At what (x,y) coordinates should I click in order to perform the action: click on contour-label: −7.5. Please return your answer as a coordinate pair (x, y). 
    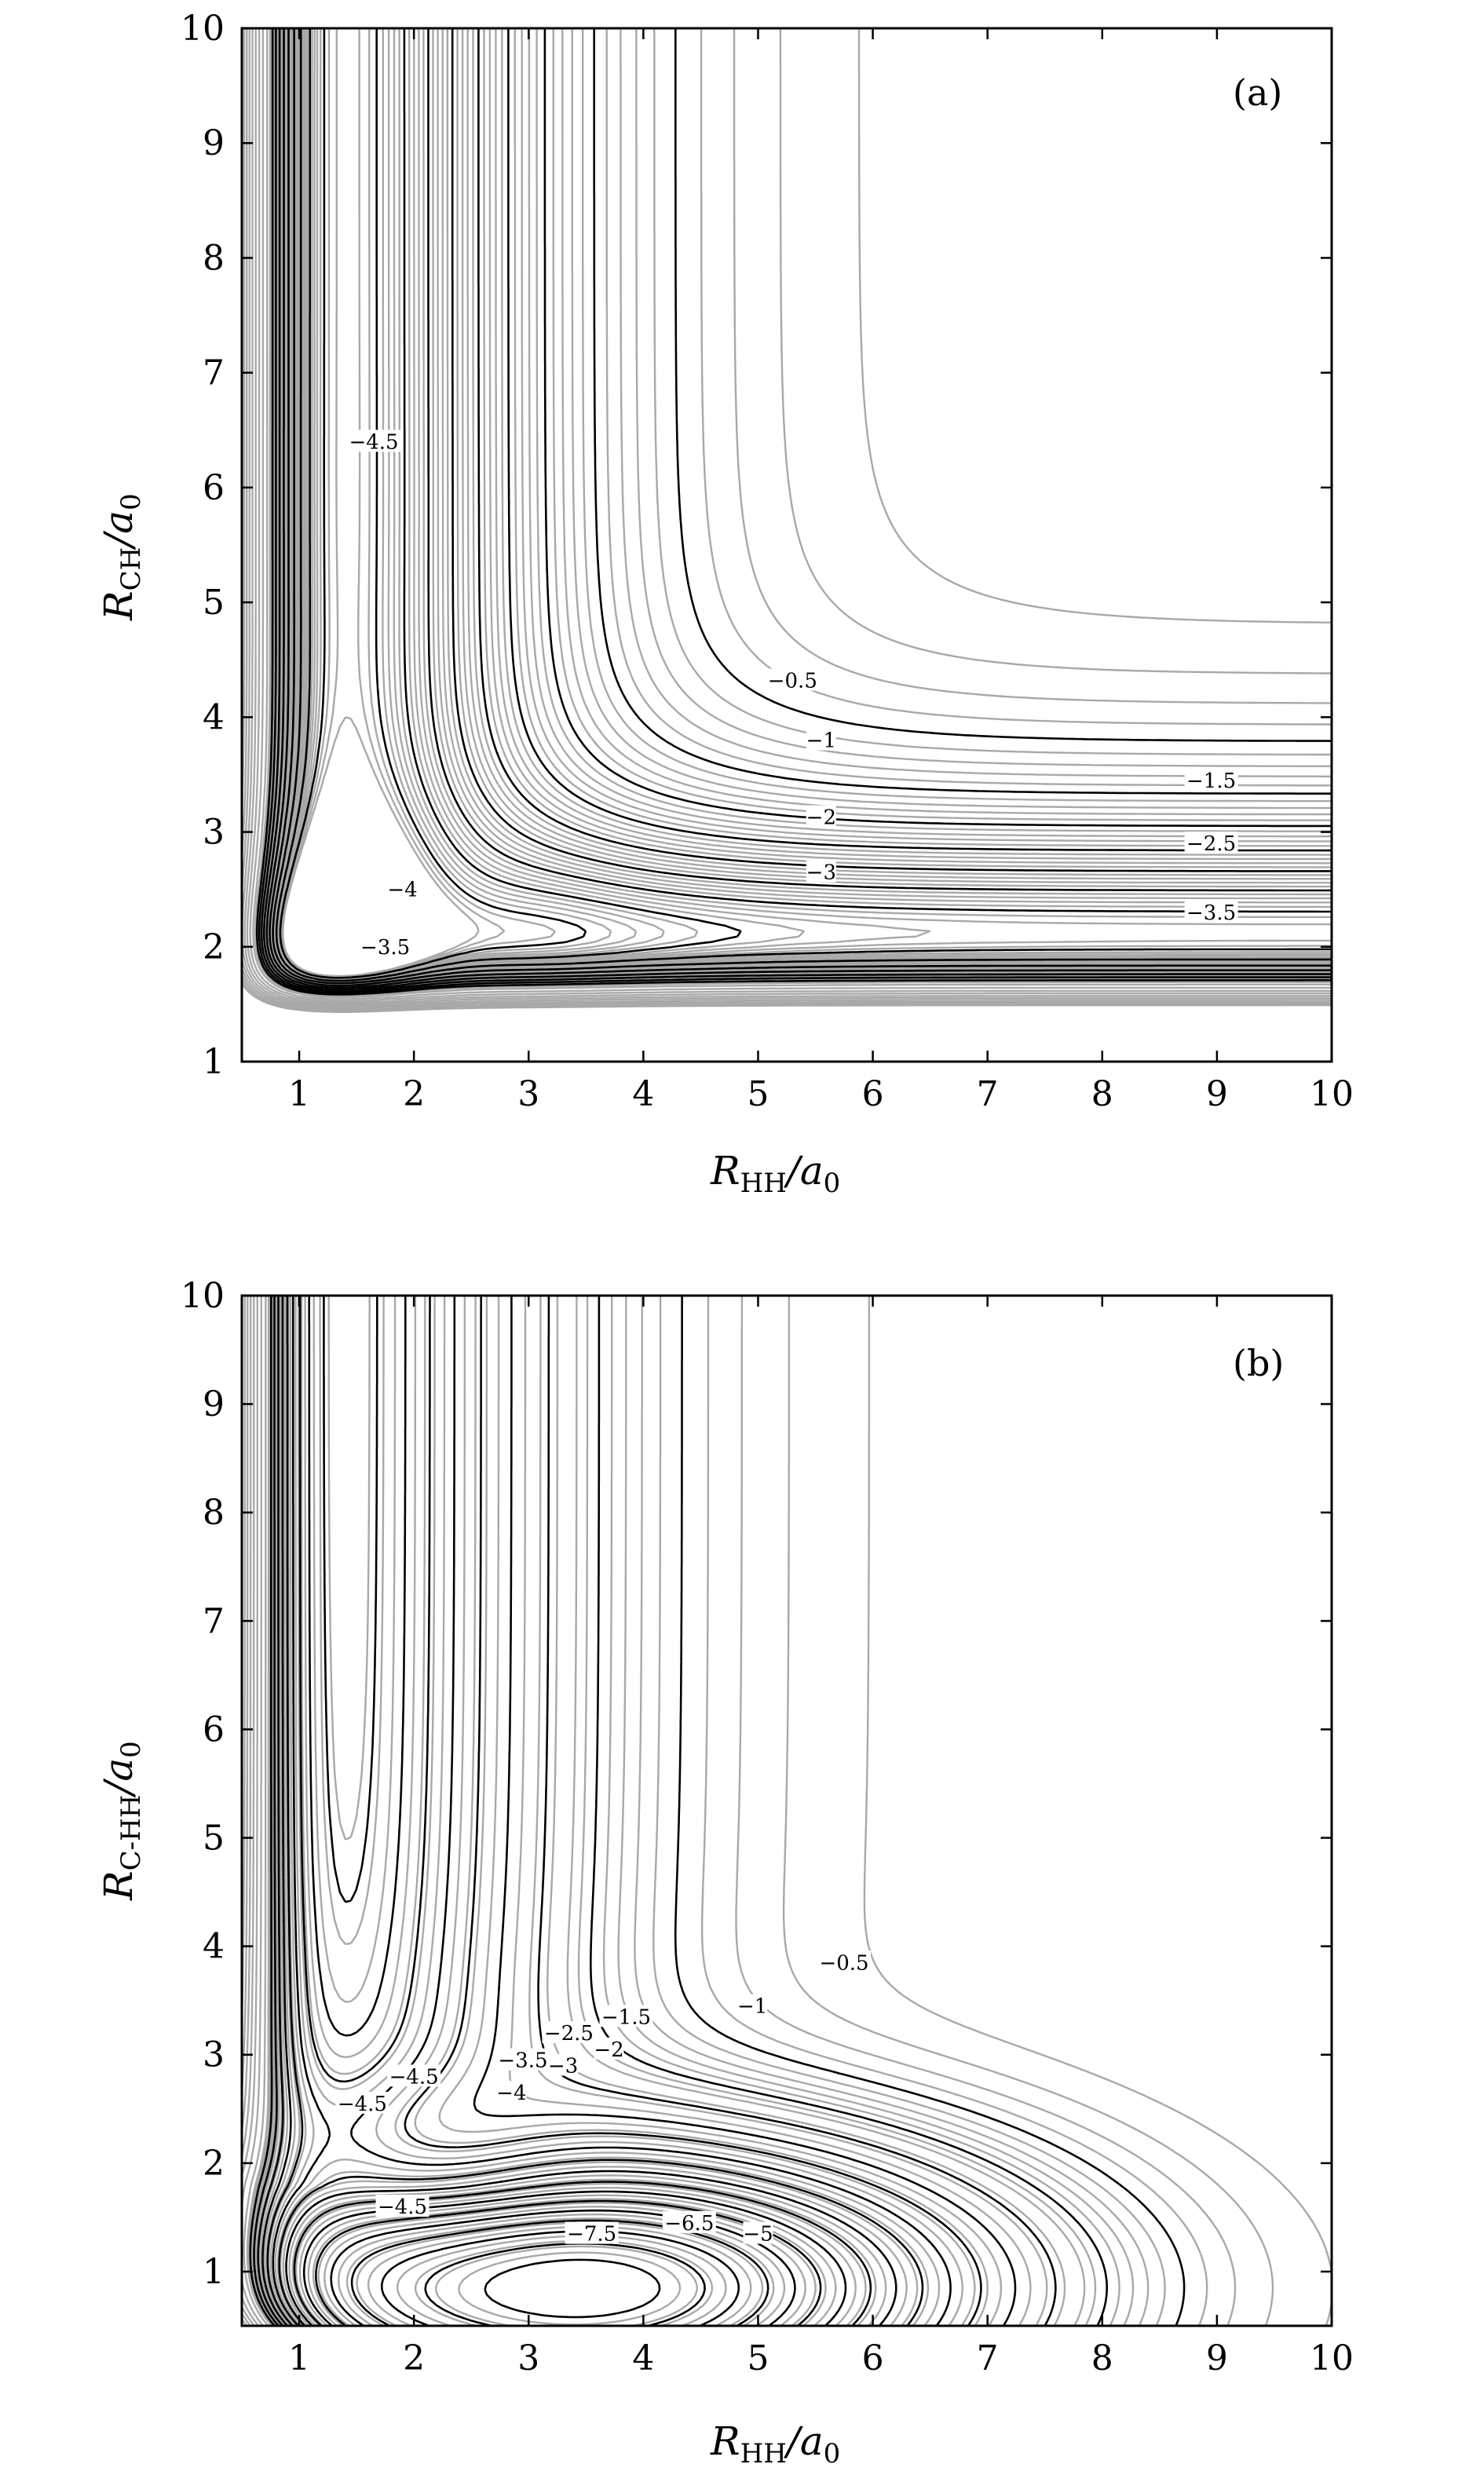
    Looking at the image, I should click on (591, 2235).